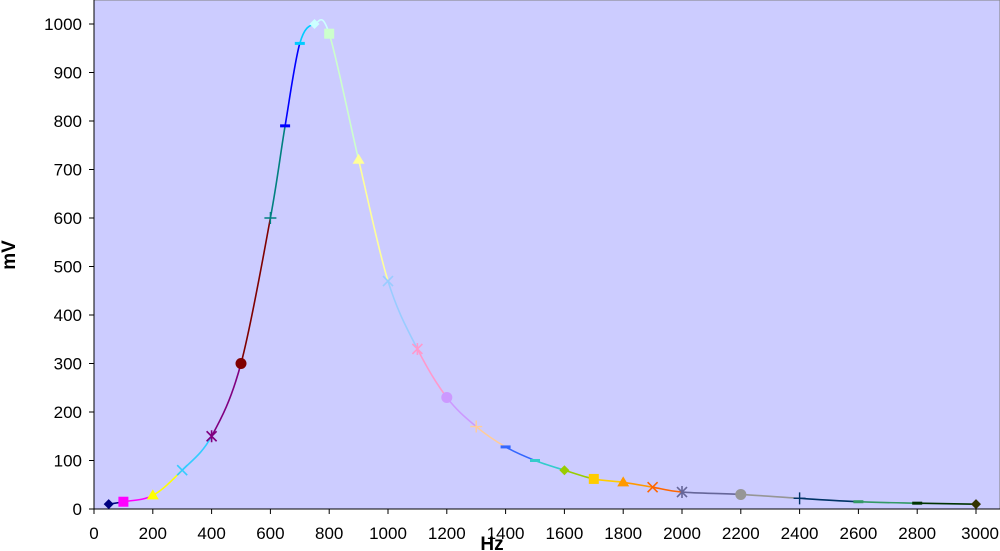 Image resolution: width=1000 pixels, height=551 pixels. I want to click on y-tick-label: 700, so click(68, 170).